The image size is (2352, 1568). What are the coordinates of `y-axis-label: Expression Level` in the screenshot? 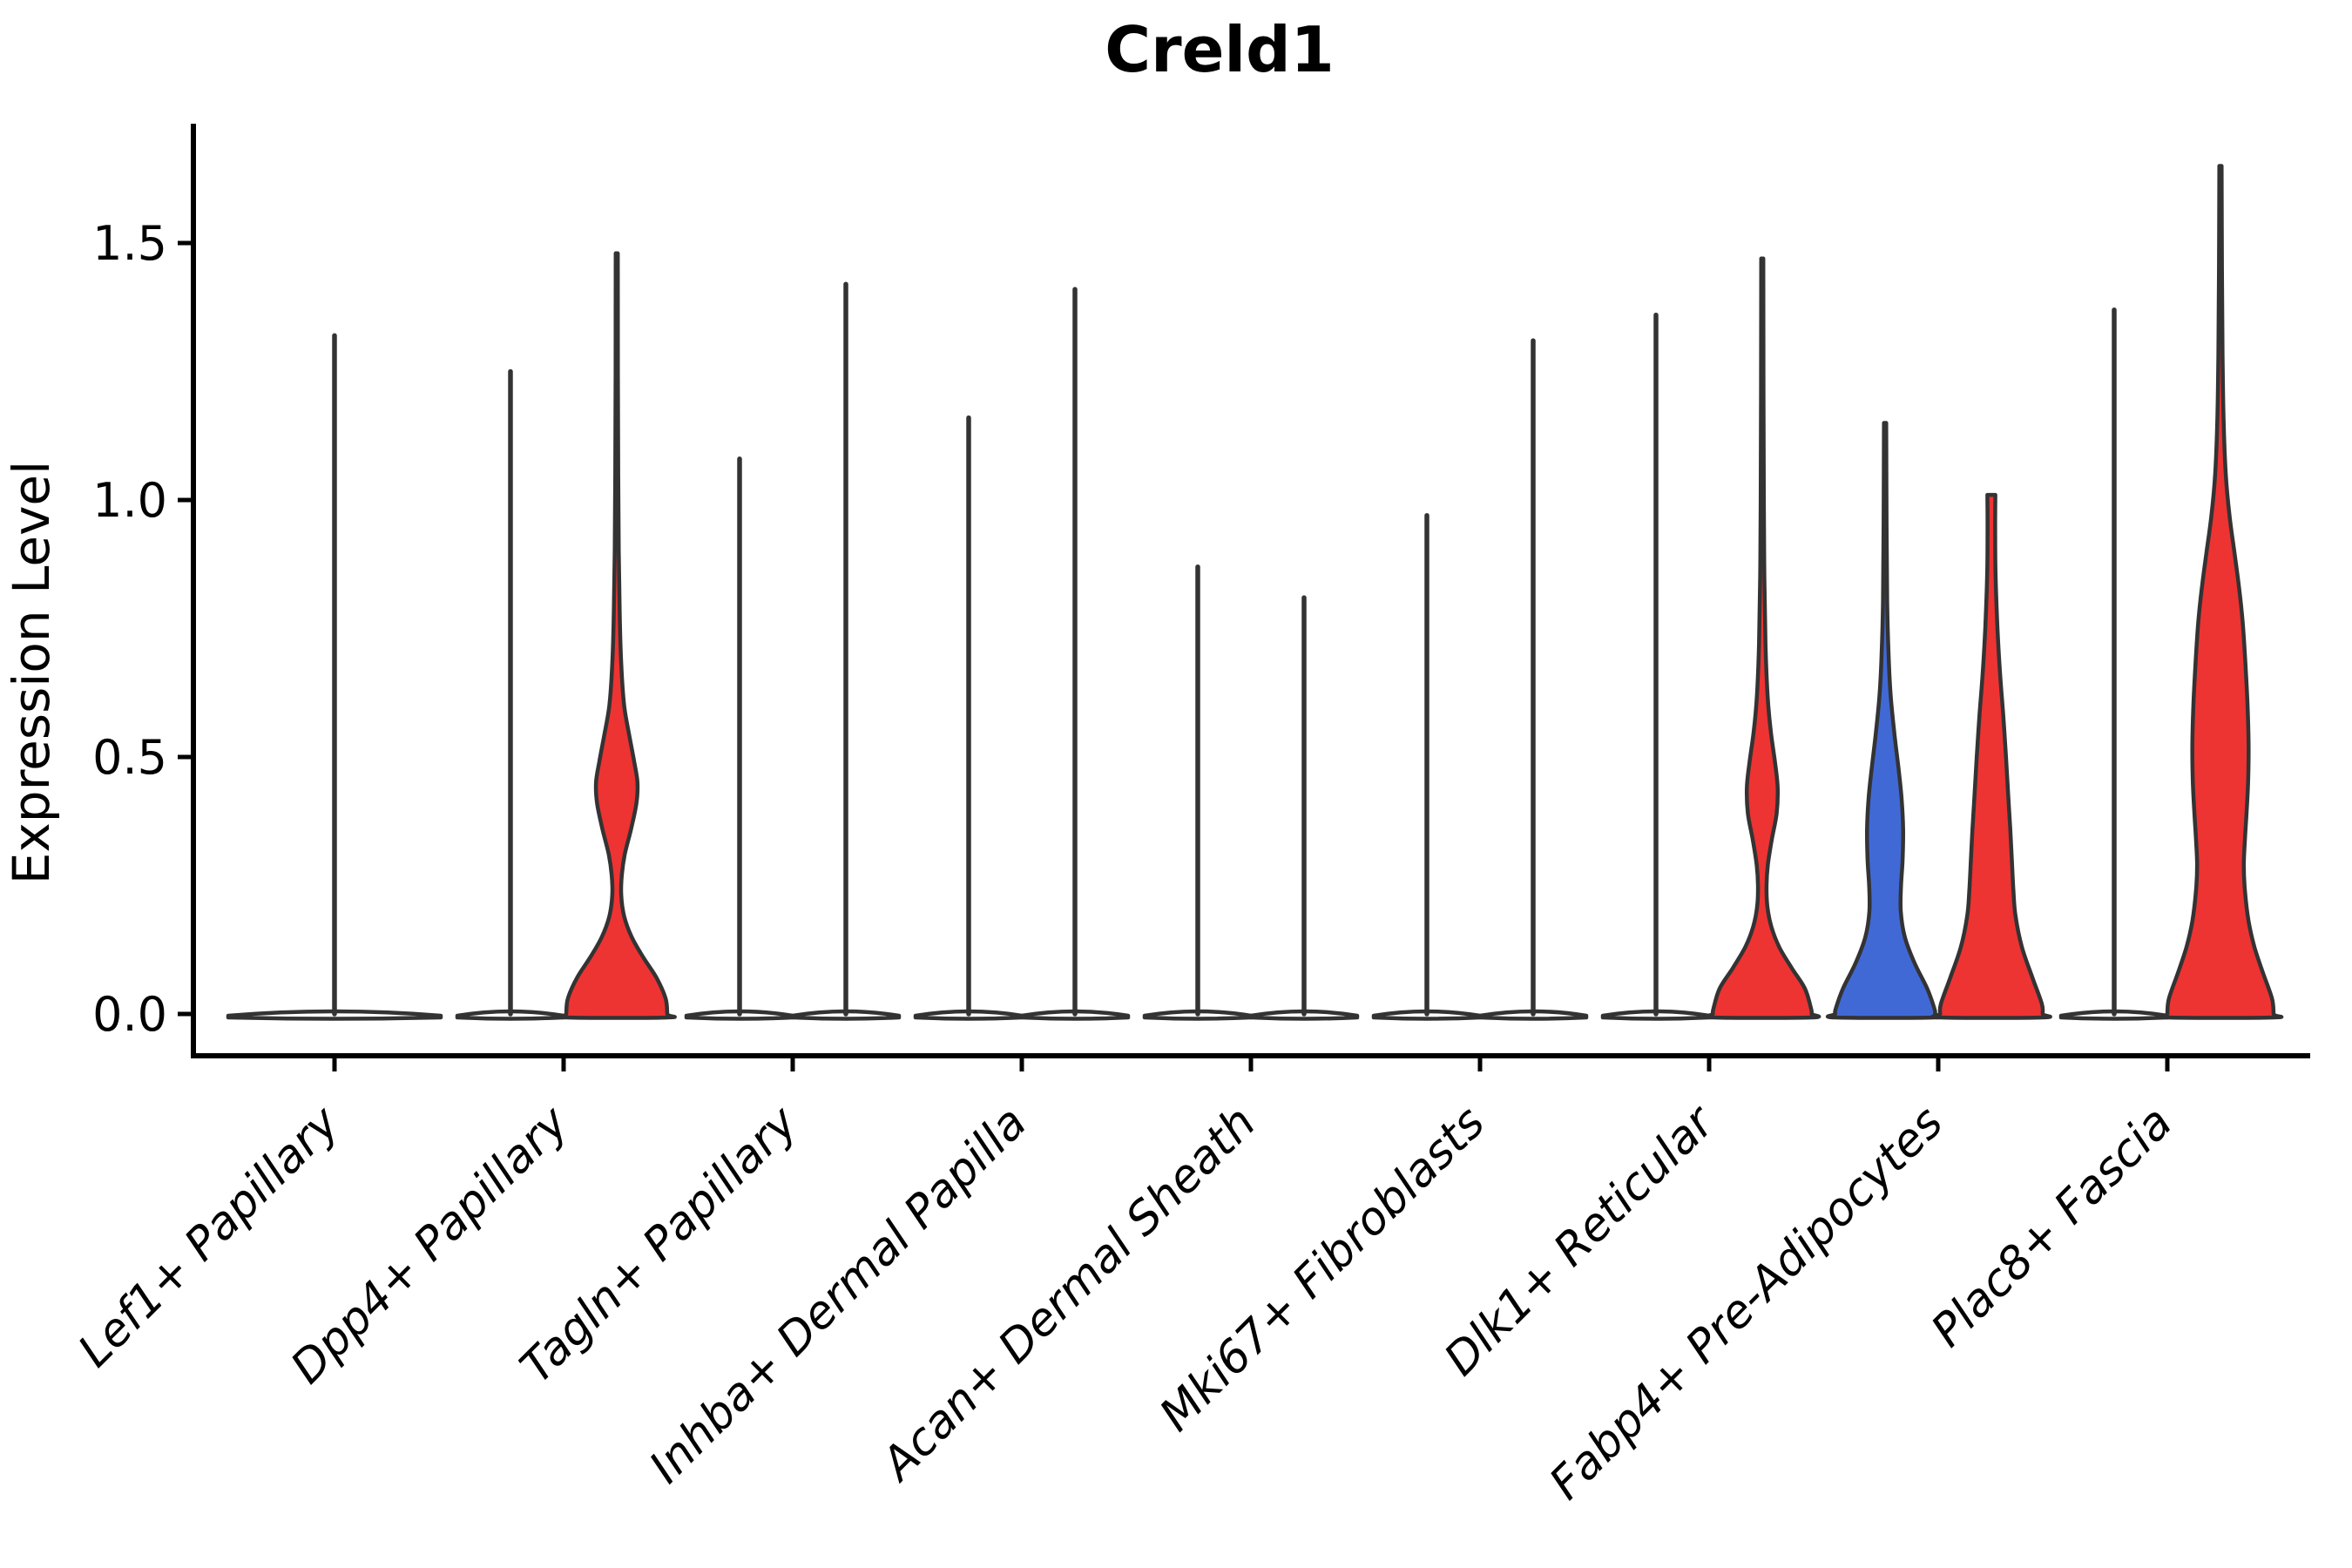 It's located at (32, 672).